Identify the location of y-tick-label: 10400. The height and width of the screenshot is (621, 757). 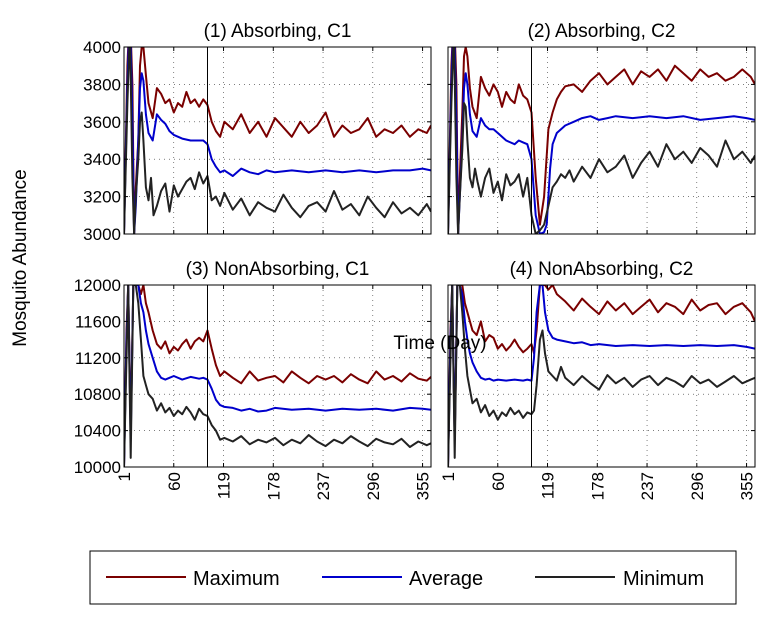
(97, 431).